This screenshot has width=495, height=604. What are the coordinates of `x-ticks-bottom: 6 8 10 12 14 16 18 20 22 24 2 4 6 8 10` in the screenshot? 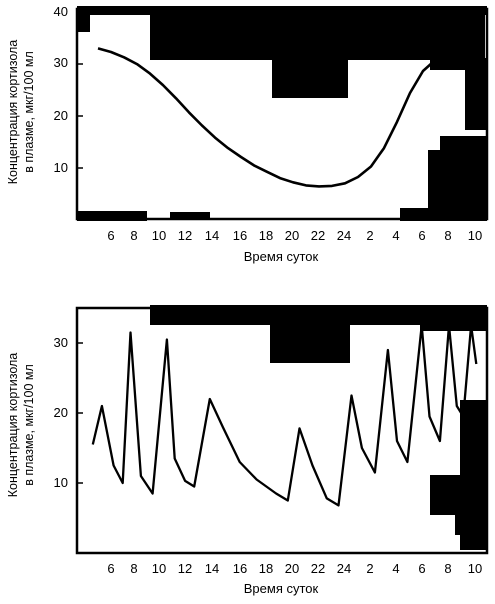 It's located at (294, 568).